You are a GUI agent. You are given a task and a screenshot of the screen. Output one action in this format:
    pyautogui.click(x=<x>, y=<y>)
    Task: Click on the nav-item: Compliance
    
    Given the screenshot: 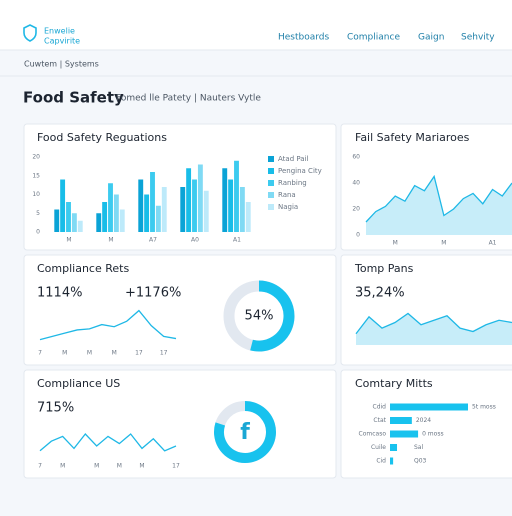 What is the action you would take?
    pyautogui.click(x=373, y=38)
    